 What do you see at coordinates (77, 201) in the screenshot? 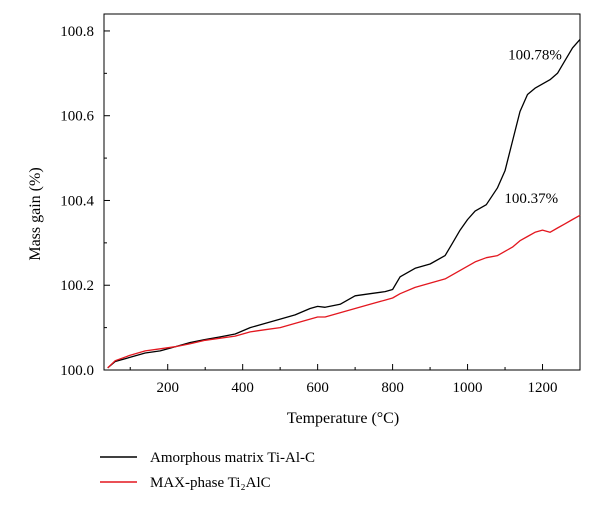
I see `y-tick-label: 100.4` at bounding box center [77, 201].